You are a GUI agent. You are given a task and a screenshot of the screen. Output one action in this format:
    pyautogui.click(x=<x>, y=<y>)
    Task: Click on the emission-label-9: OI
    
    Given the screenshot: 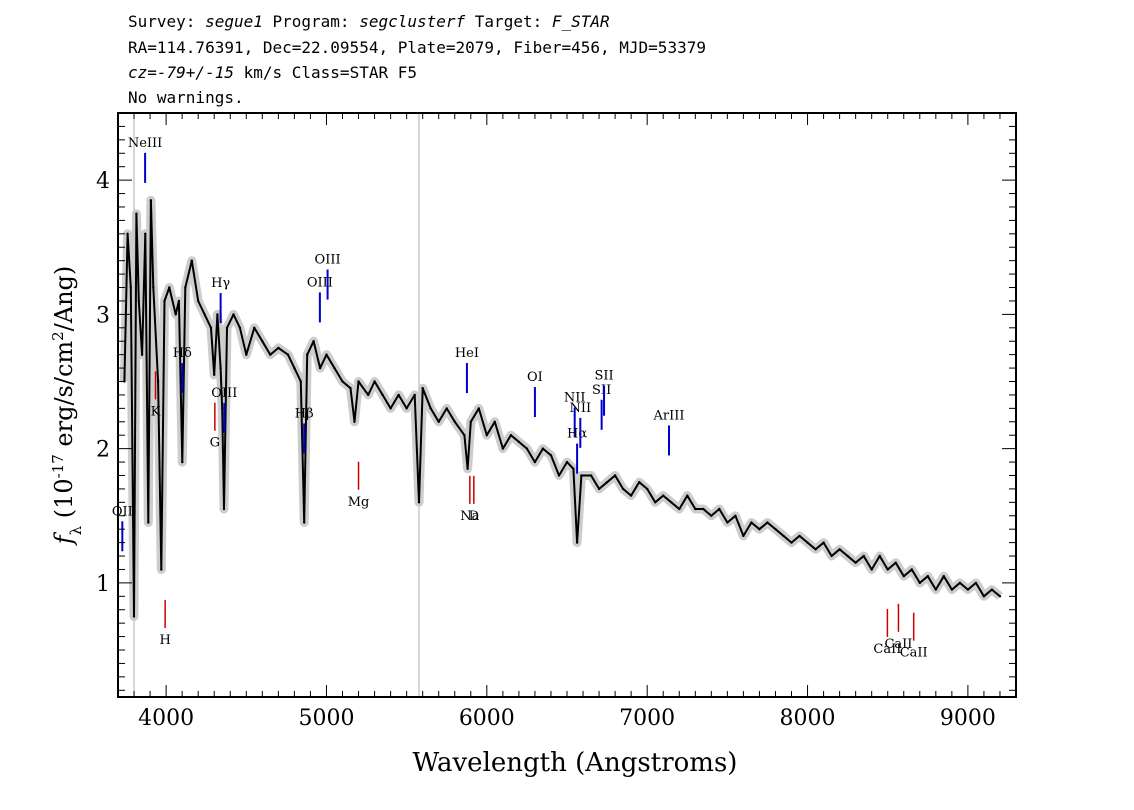 What is the action you would take?
    pyautogui.click(x=535, y=377)
    